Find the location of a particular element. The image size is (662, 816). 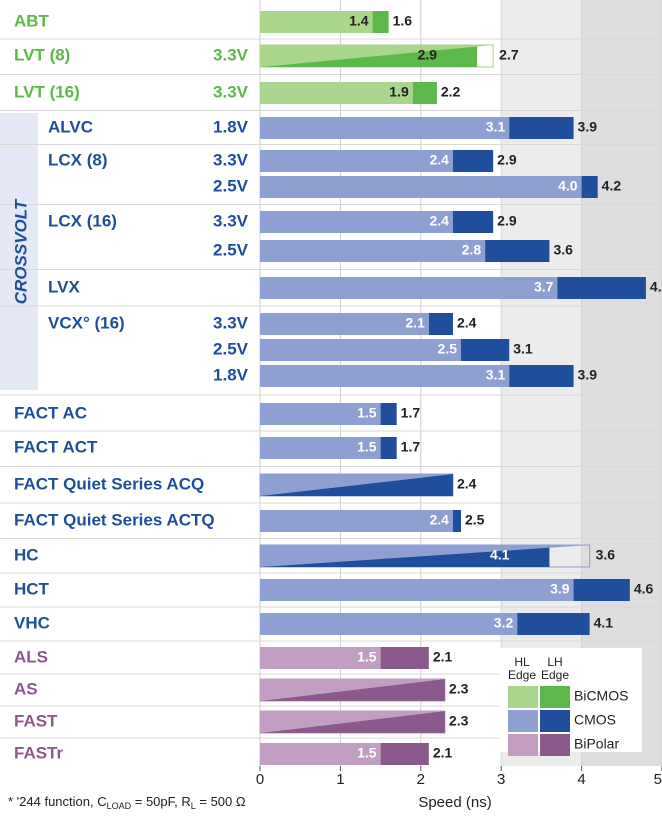

value-label: 1.9 is located at coordinates (399, 92).